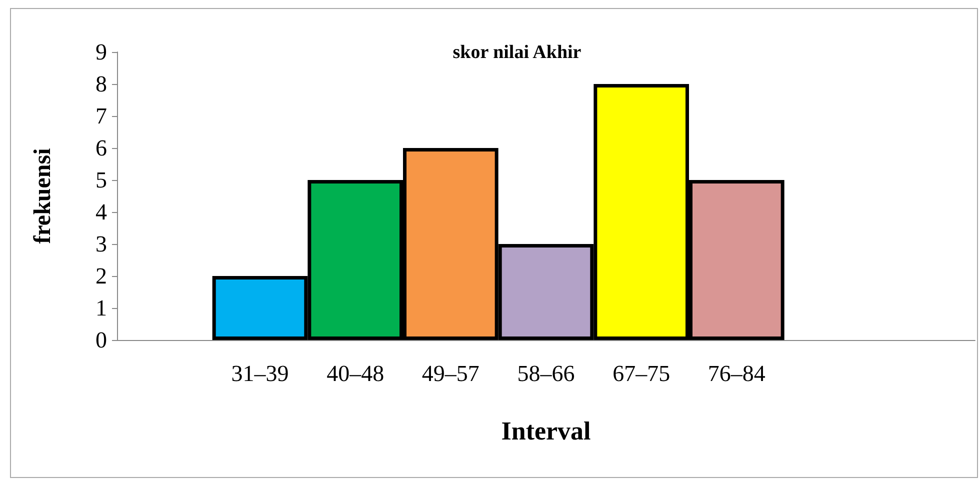  Describe the element at coordinates (101, 308) in the screenshot. I see `y-tick-label: 1` at that location.